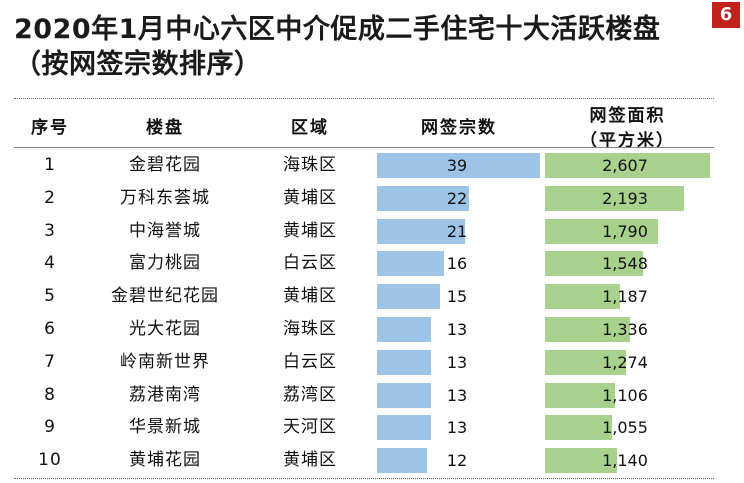 The image size is (744, 483). I want to click on title-line-2: （按网签宗数排序）, so click(138, 64).